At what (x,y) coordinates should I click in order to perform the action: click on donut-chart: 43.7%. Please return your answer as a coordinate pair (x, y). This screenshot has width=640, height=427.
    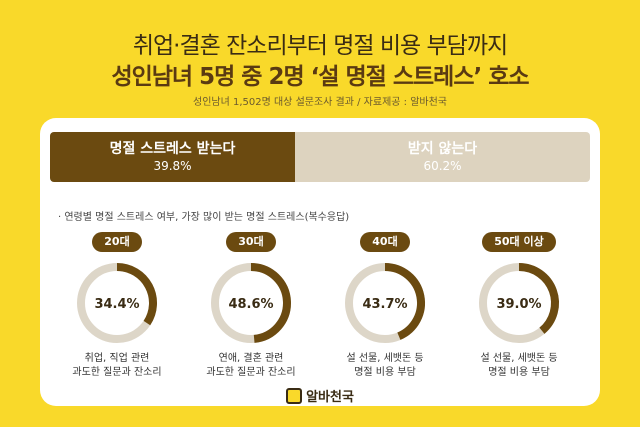
    Looking at the image, I should click on (385, 303).